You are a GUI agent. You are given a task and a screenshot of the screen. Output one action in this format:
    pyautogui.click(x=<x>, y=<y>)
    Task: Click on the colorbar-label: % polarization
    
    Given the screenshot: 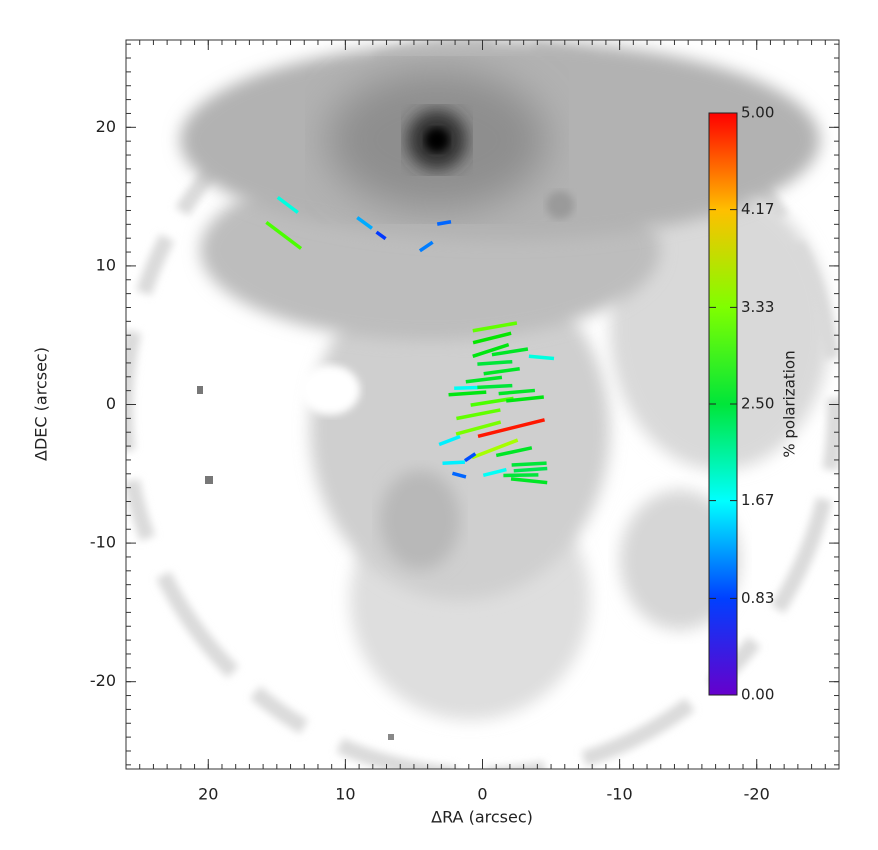 What is the action you would take?
    pyautogui.click(x=790, y=403)
    